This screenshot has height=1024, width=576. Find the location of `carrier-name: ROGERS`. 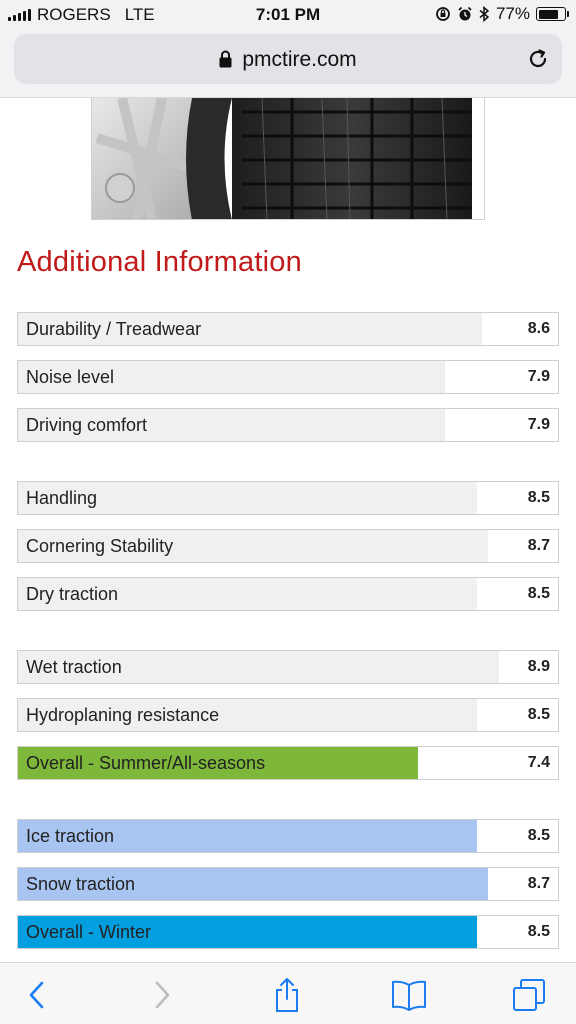

carrier-name: ROGERS is located at coordinates (74, 14).